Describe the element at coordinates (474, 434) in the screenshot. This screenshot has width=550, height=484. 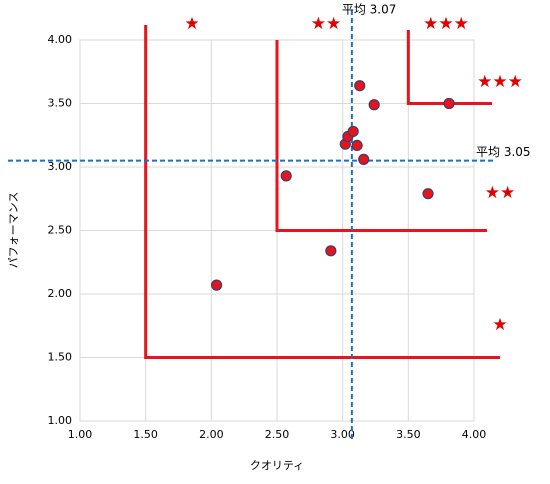
I see `x-tick-label: 4.00` at that location.